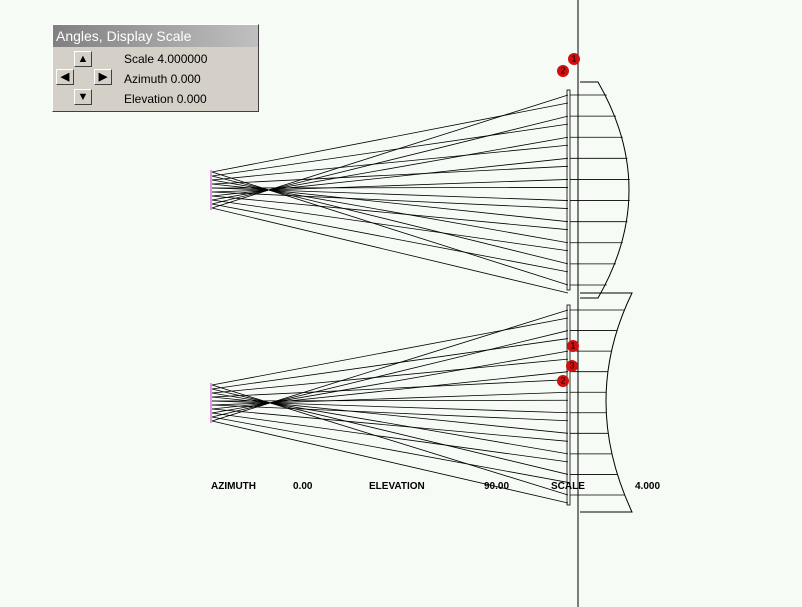 The height and width of the screenshot is (607, 802). Describe the element at coordinates (162, 79) in the screenshot. I see `azimuth-label: Azimuth 0.000` at that location.